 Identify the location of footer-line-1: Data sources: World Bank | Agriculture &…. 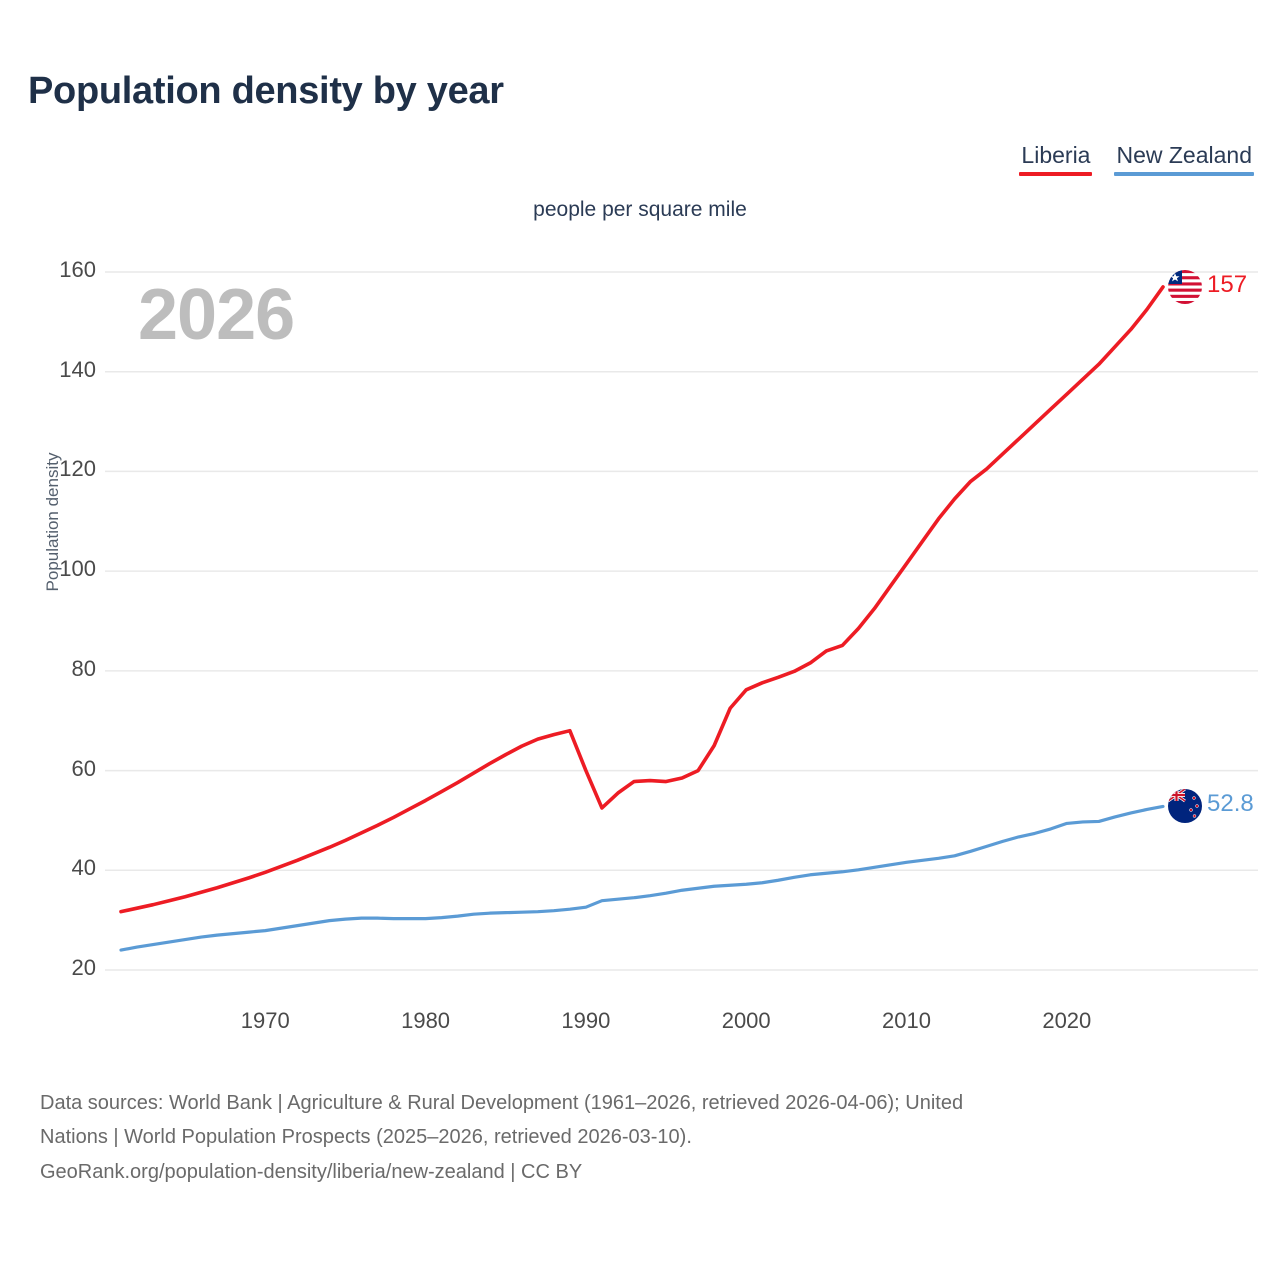
(502, 1103).